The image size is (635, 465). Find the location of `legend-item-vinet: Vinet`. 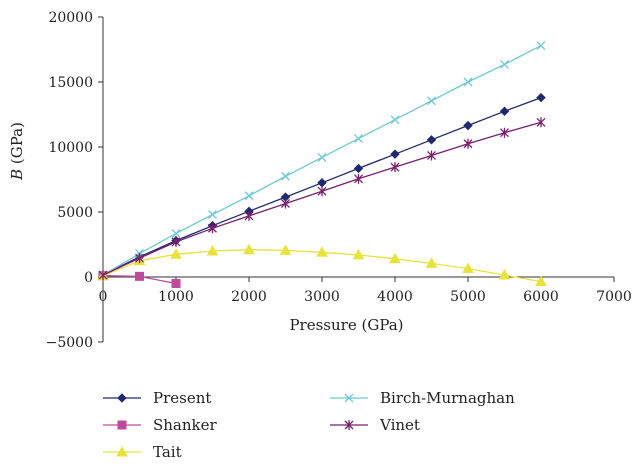

legend-item-vinet: Vinet is located at coordinates (375, 425).